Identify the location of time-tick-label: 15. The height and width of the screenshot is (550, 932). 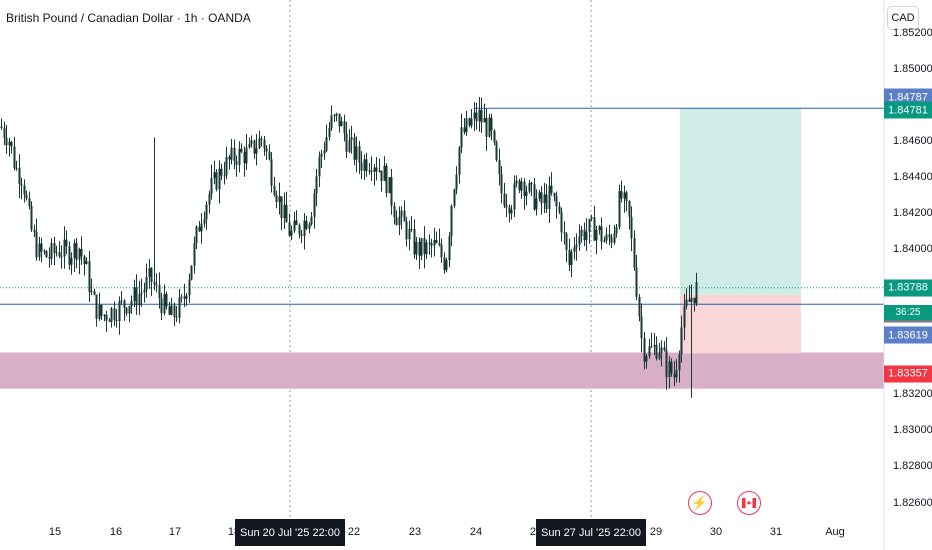
(55, 532).